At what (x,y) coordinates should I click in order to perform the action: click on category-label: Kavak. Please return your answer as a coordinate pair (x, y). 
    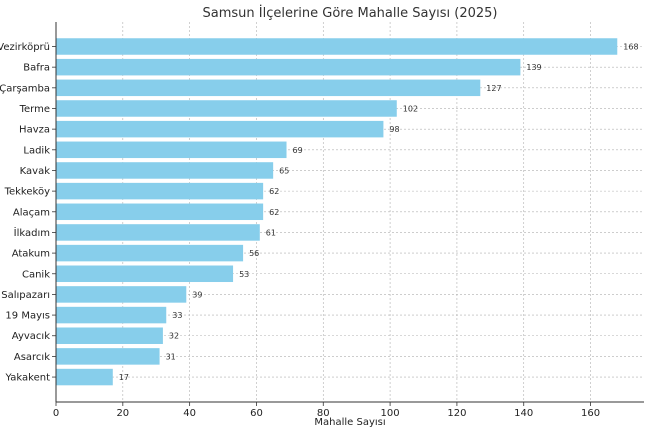
    Looking at the image, I should click on (35, 171).